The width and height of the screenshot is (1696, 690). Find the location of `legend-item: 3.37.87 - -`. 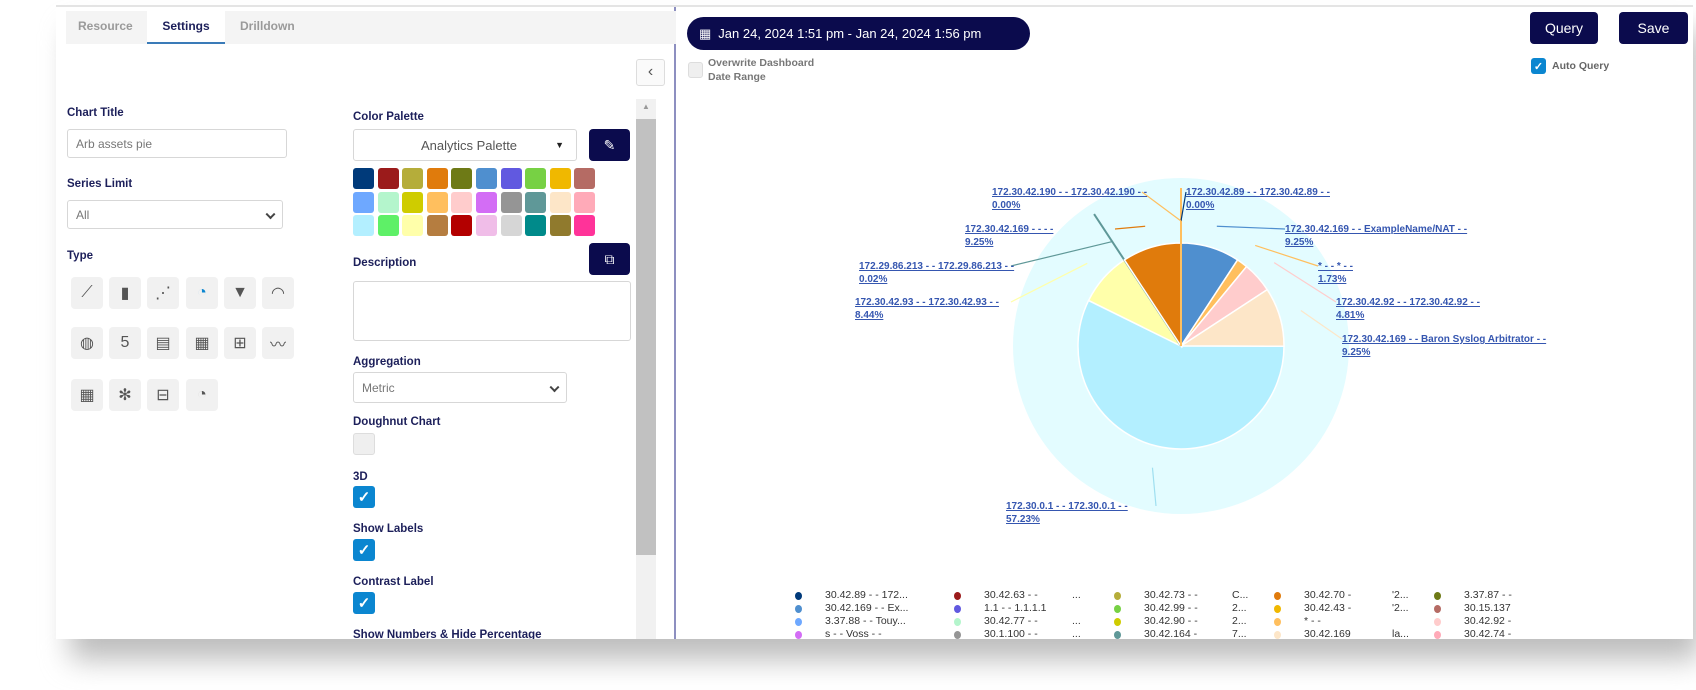

legend-item: 3.37.87 - - is located at coordinates (1488, 595).